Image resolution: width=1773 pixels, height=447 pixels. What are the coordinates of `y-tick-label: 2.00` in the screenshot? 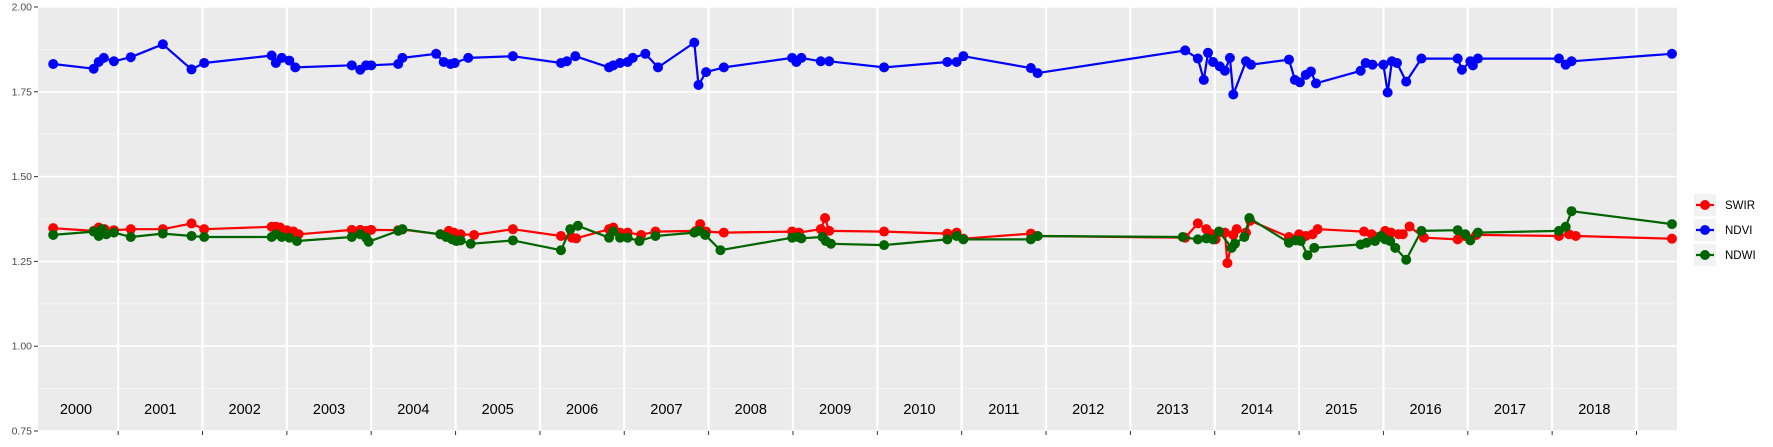 It's located at (22, 8).